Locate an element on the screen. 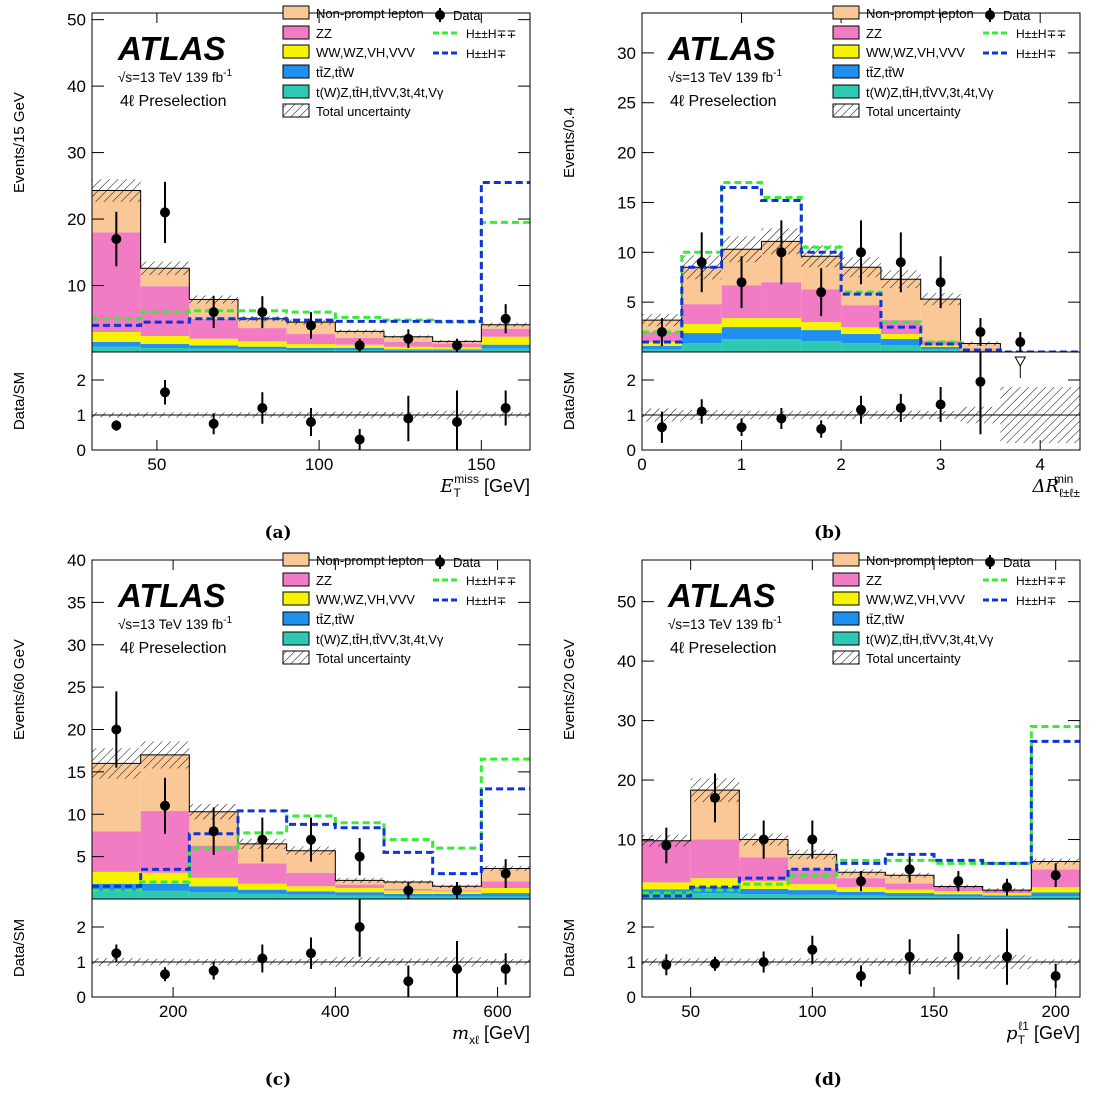 The width and height of the screenshot is (1101, 1099). x-label-unit: [GeV] is located at coordinates (1054, 1033).